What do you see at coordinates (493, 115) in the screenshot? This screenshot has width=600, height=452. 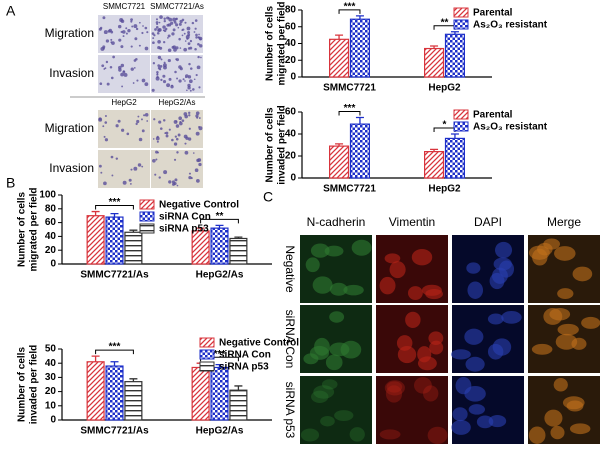 I see `legend-label: Parental` at bounding box center [493, 115].